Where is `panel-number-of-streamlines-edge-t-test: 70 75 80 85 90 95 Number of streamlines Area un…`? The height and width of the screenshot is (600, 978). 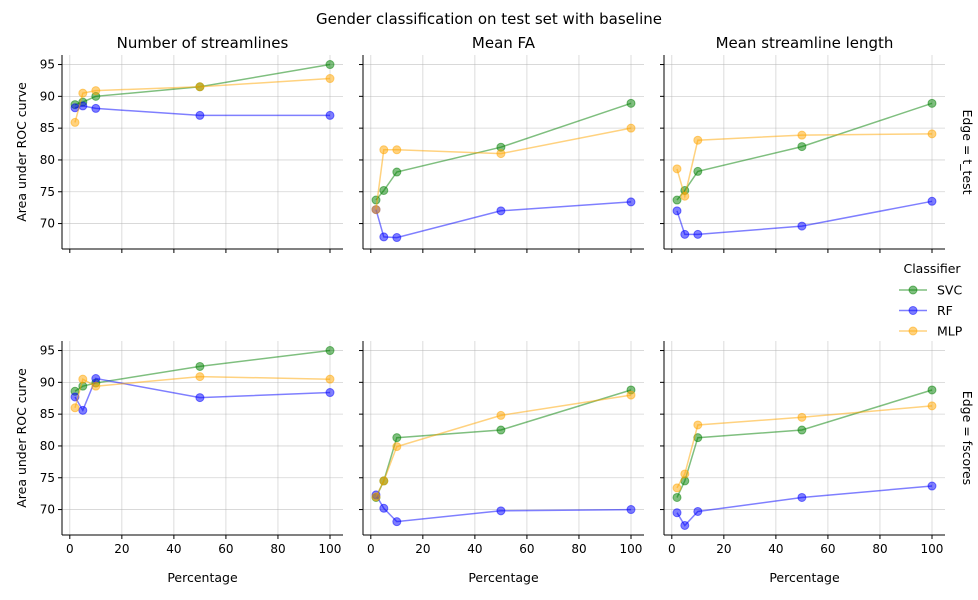 panel-number-of-streamlines-edge-t-test: 70 75 80 85 90 95 Number of streamlines Area un… is located at coordinates (178, 143).